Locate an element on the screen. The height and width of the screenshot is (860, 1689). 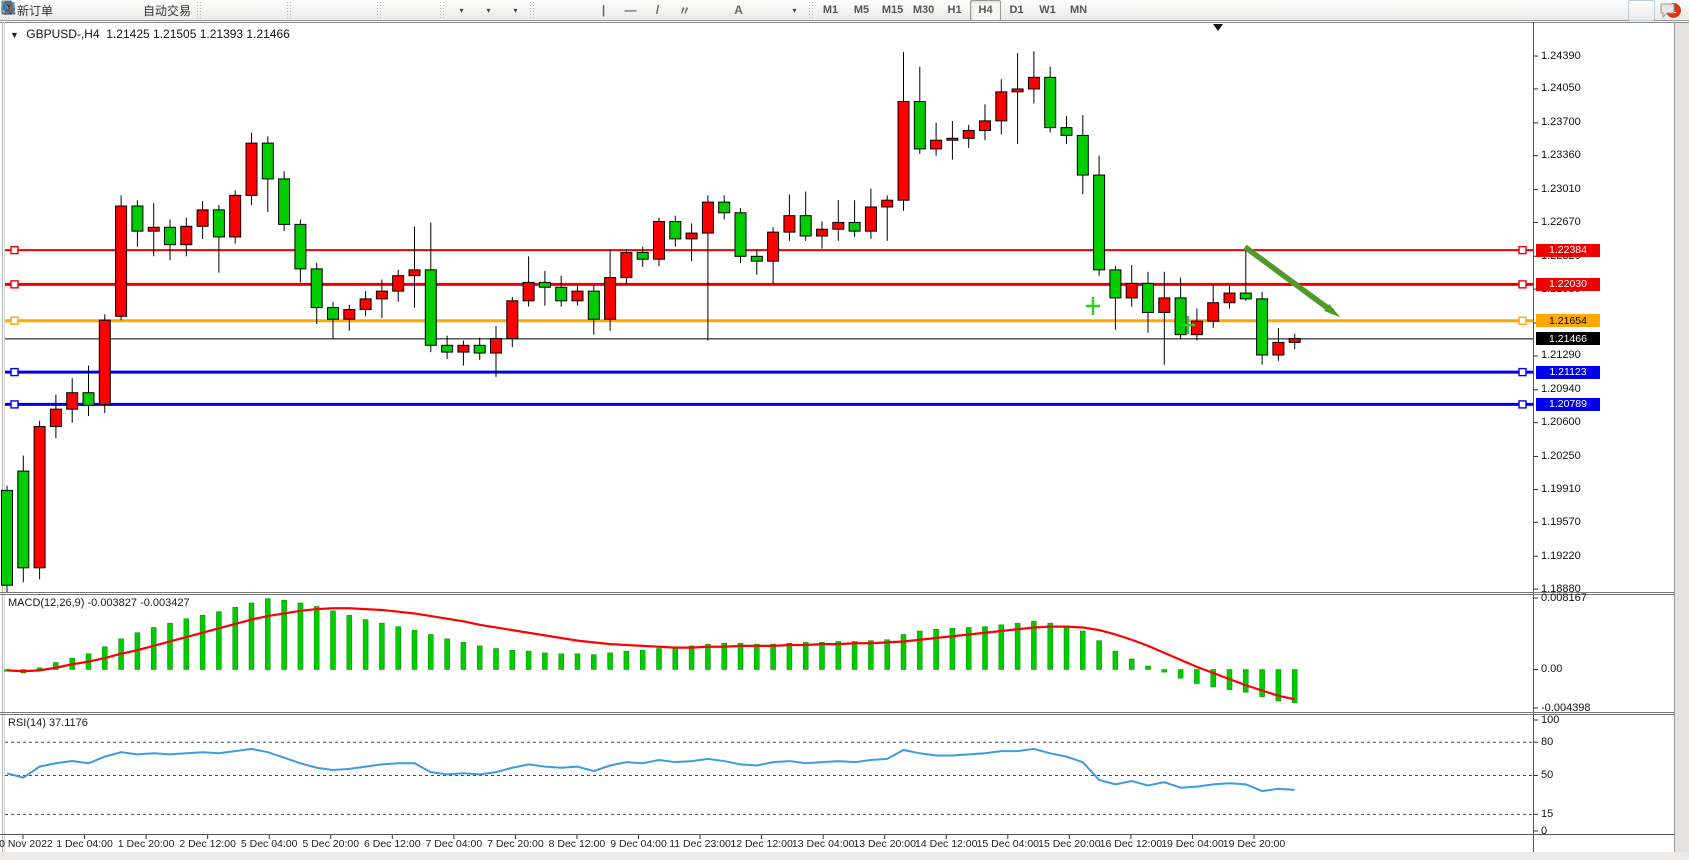
candlestick-chart-button is located at coordinates (129, 10).